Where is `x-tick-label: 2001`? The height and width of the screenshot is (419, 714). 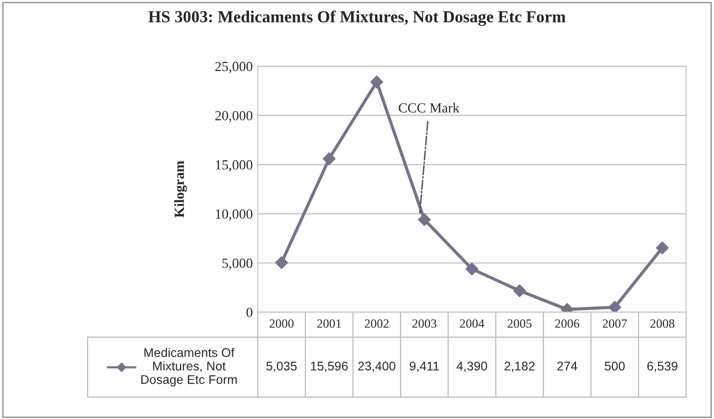
x-tick-label: 2001 is located at coordinates (329, 323).